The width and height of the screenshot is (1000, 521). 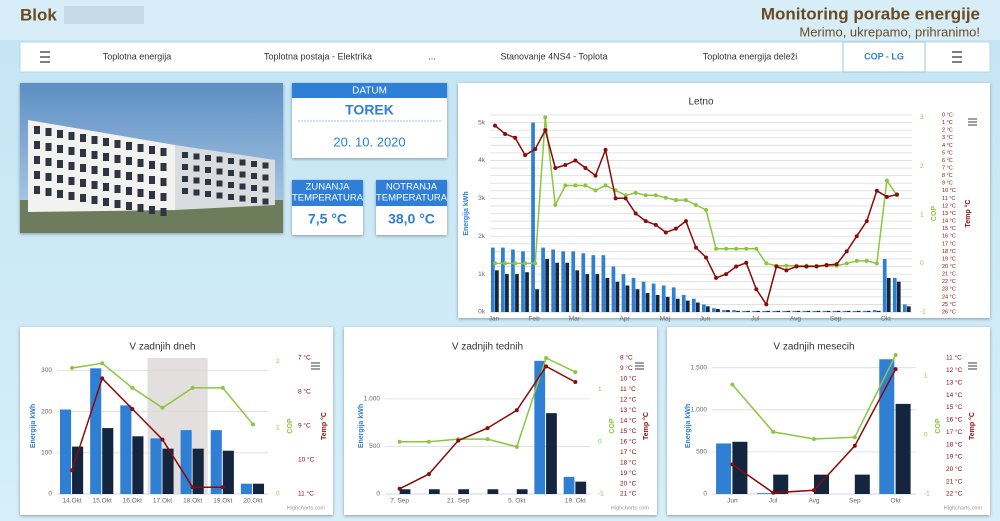 What do you see at coordinates (954, 407) in the screenshot?
I see `tick-label: 15 °C` at bounding box center [954, 407].